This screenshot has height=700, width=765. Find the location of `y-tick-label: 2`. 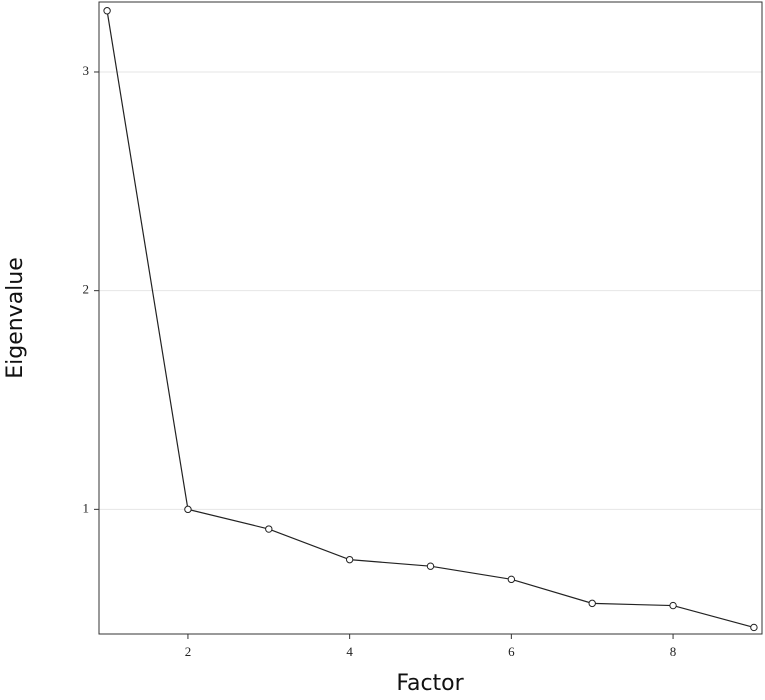

y-tick-label: 2 is located at coordinates (86, 289).